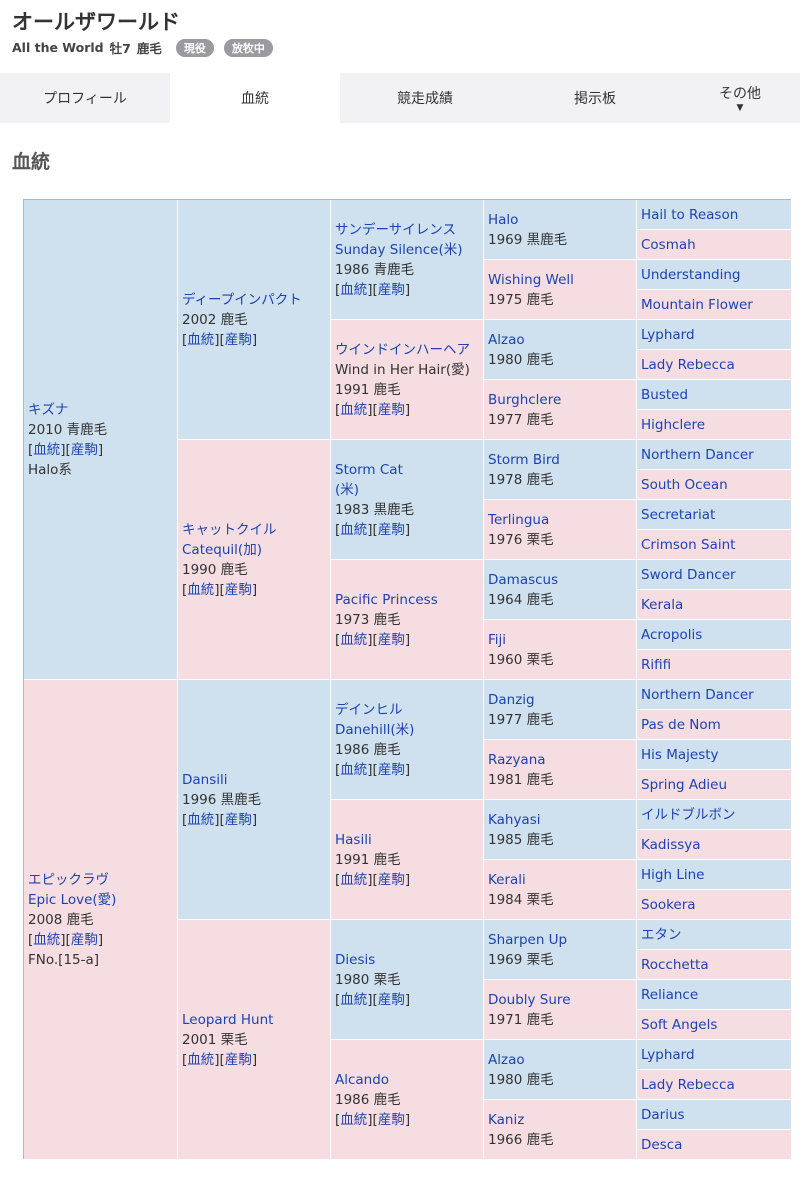  What do you see at coordinates (525, 399) in the screenshot?
I see `horse-name-link: Burghclere` at bounding box center [525, 399].